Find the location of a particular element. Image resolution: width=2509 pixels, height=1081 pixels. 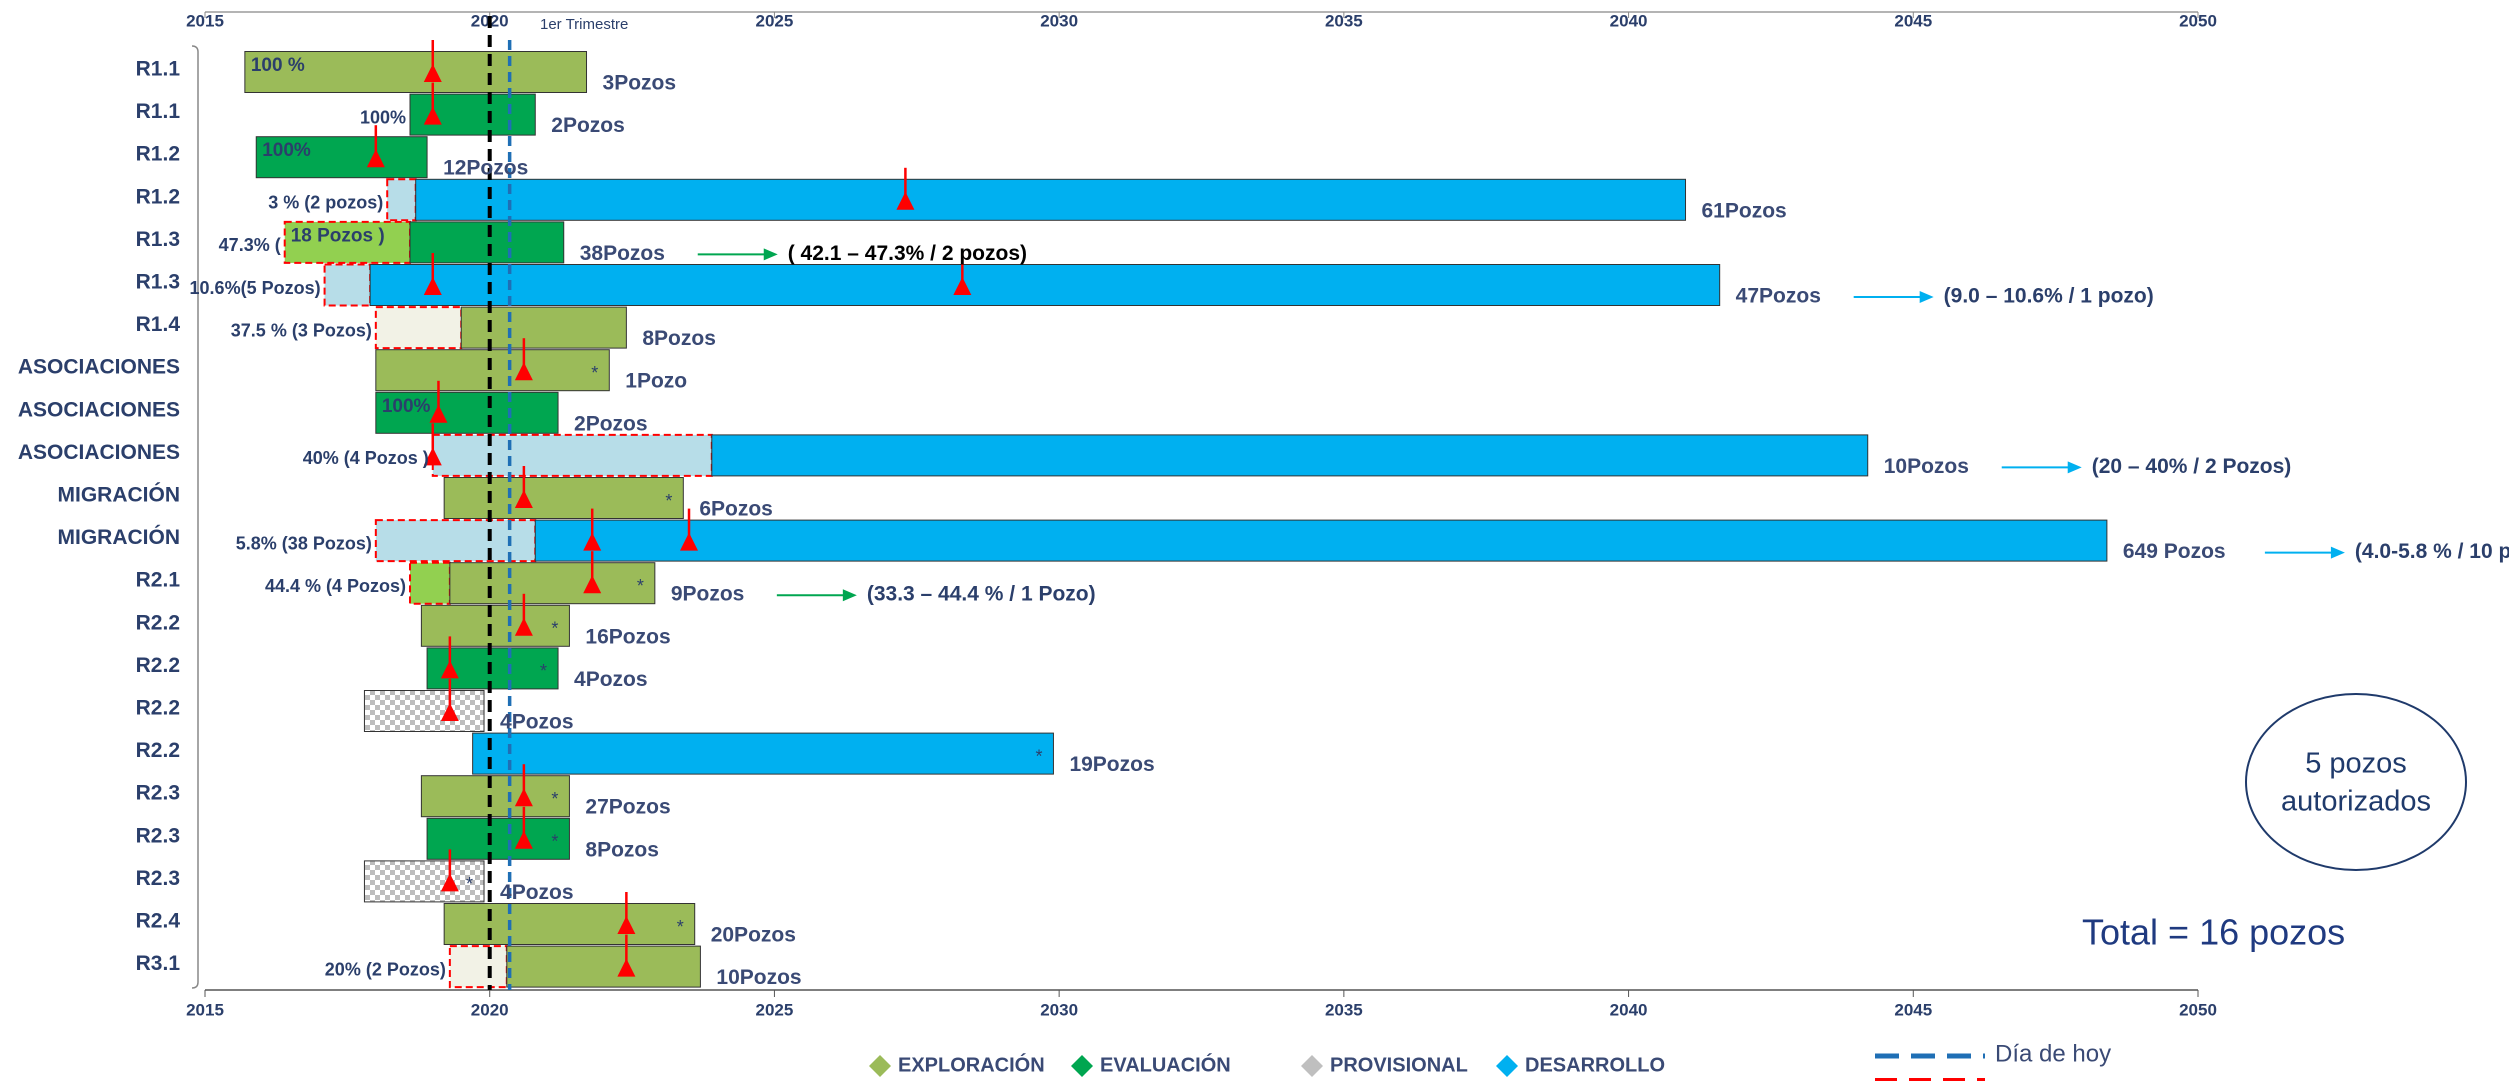

row-label: R1.3 is located at coordinates (158, 239).